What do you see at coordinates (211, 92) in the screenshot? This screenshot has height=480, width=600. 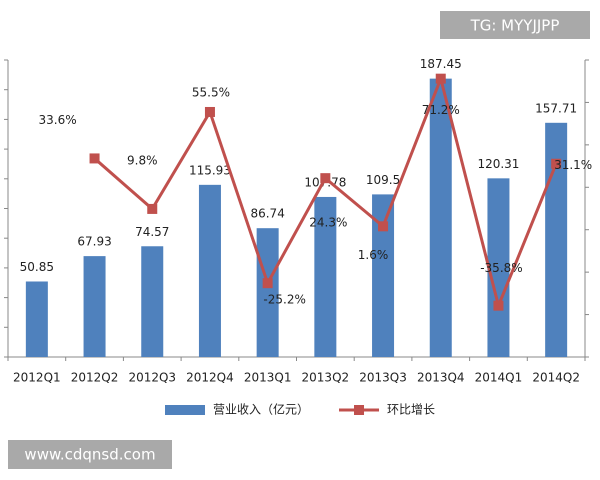 I see `line-value-label: 55.5%` at bounding box center [211, 92].